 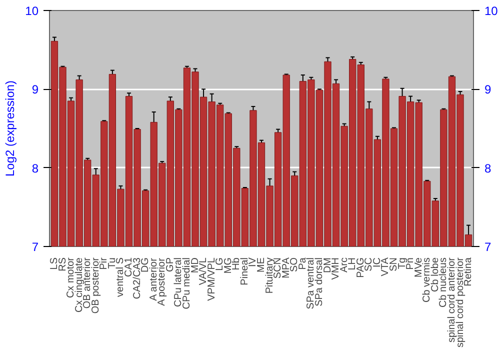 I want to click on x-tick-label: LS, so click(x=54, y=263).